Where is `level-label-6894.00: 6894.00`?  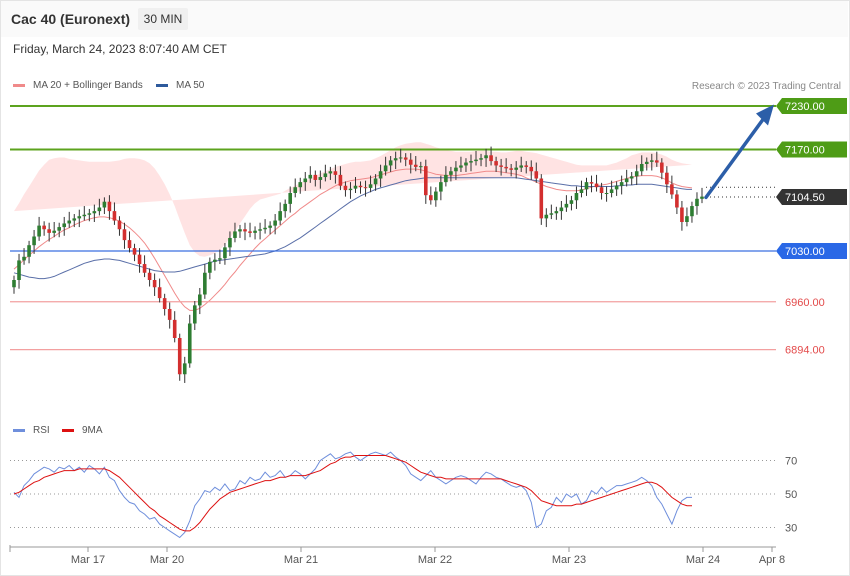 level-label-6894.00: 6894.00 is located at coordinates (805, 351).